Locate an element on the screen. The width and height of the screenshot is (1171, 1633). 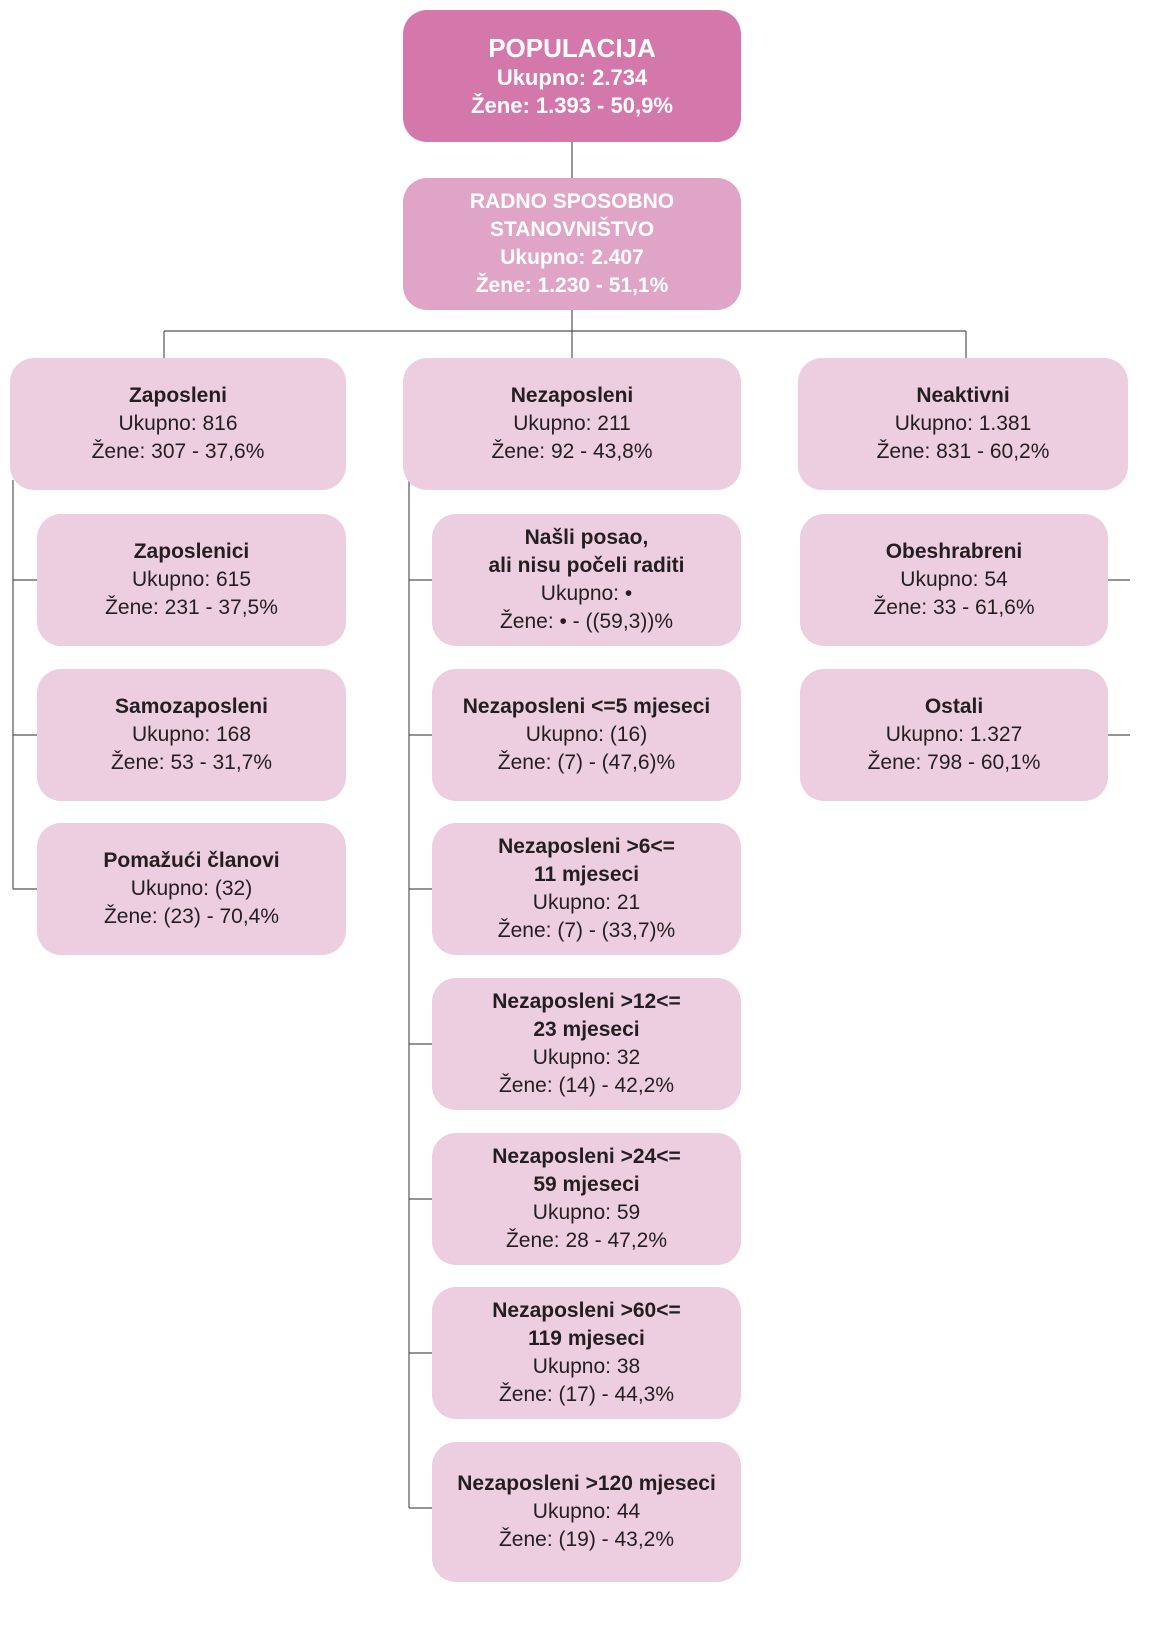
node-title: 23 mjeseci is located at coordinates (586, 1029).